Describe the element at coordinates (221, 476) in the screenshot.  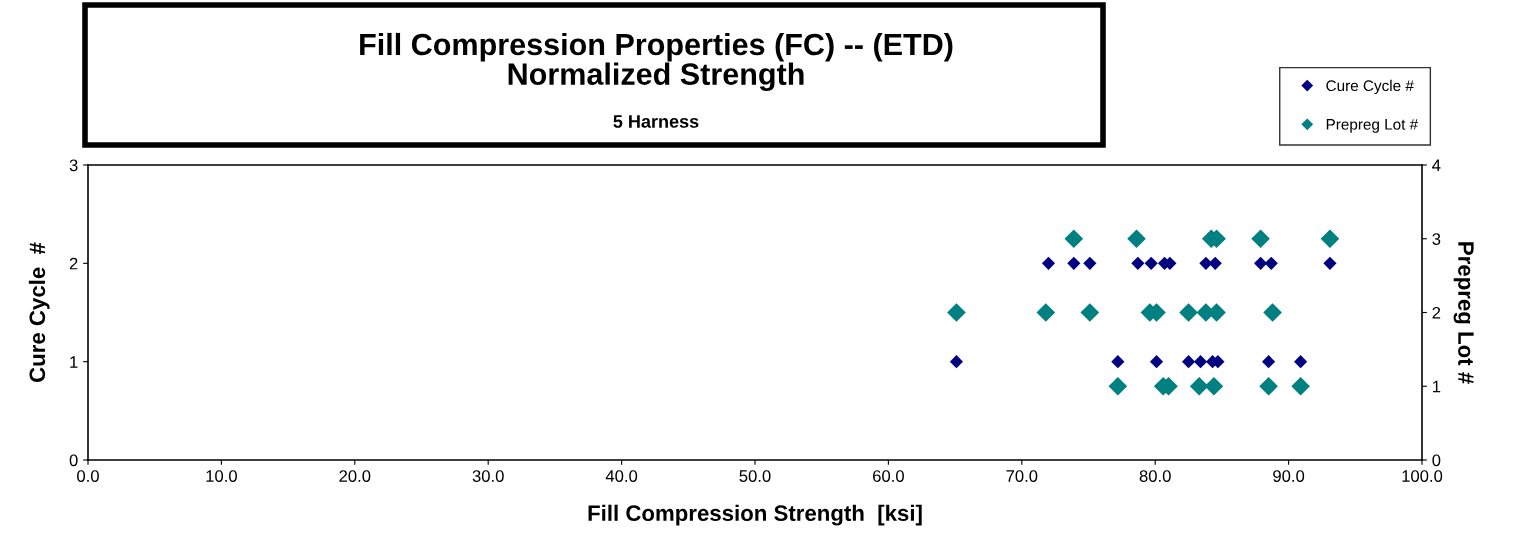
I see `x-tick-label: 10.0` at that location.